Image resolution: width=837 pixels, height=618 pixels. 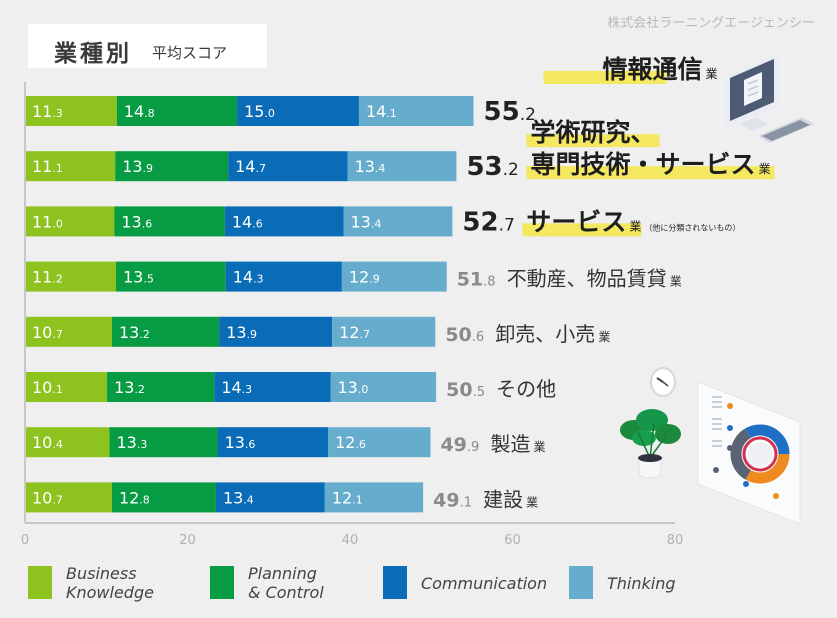 I want to click on category-label: 情報通信業, so click(x=660, y=69).